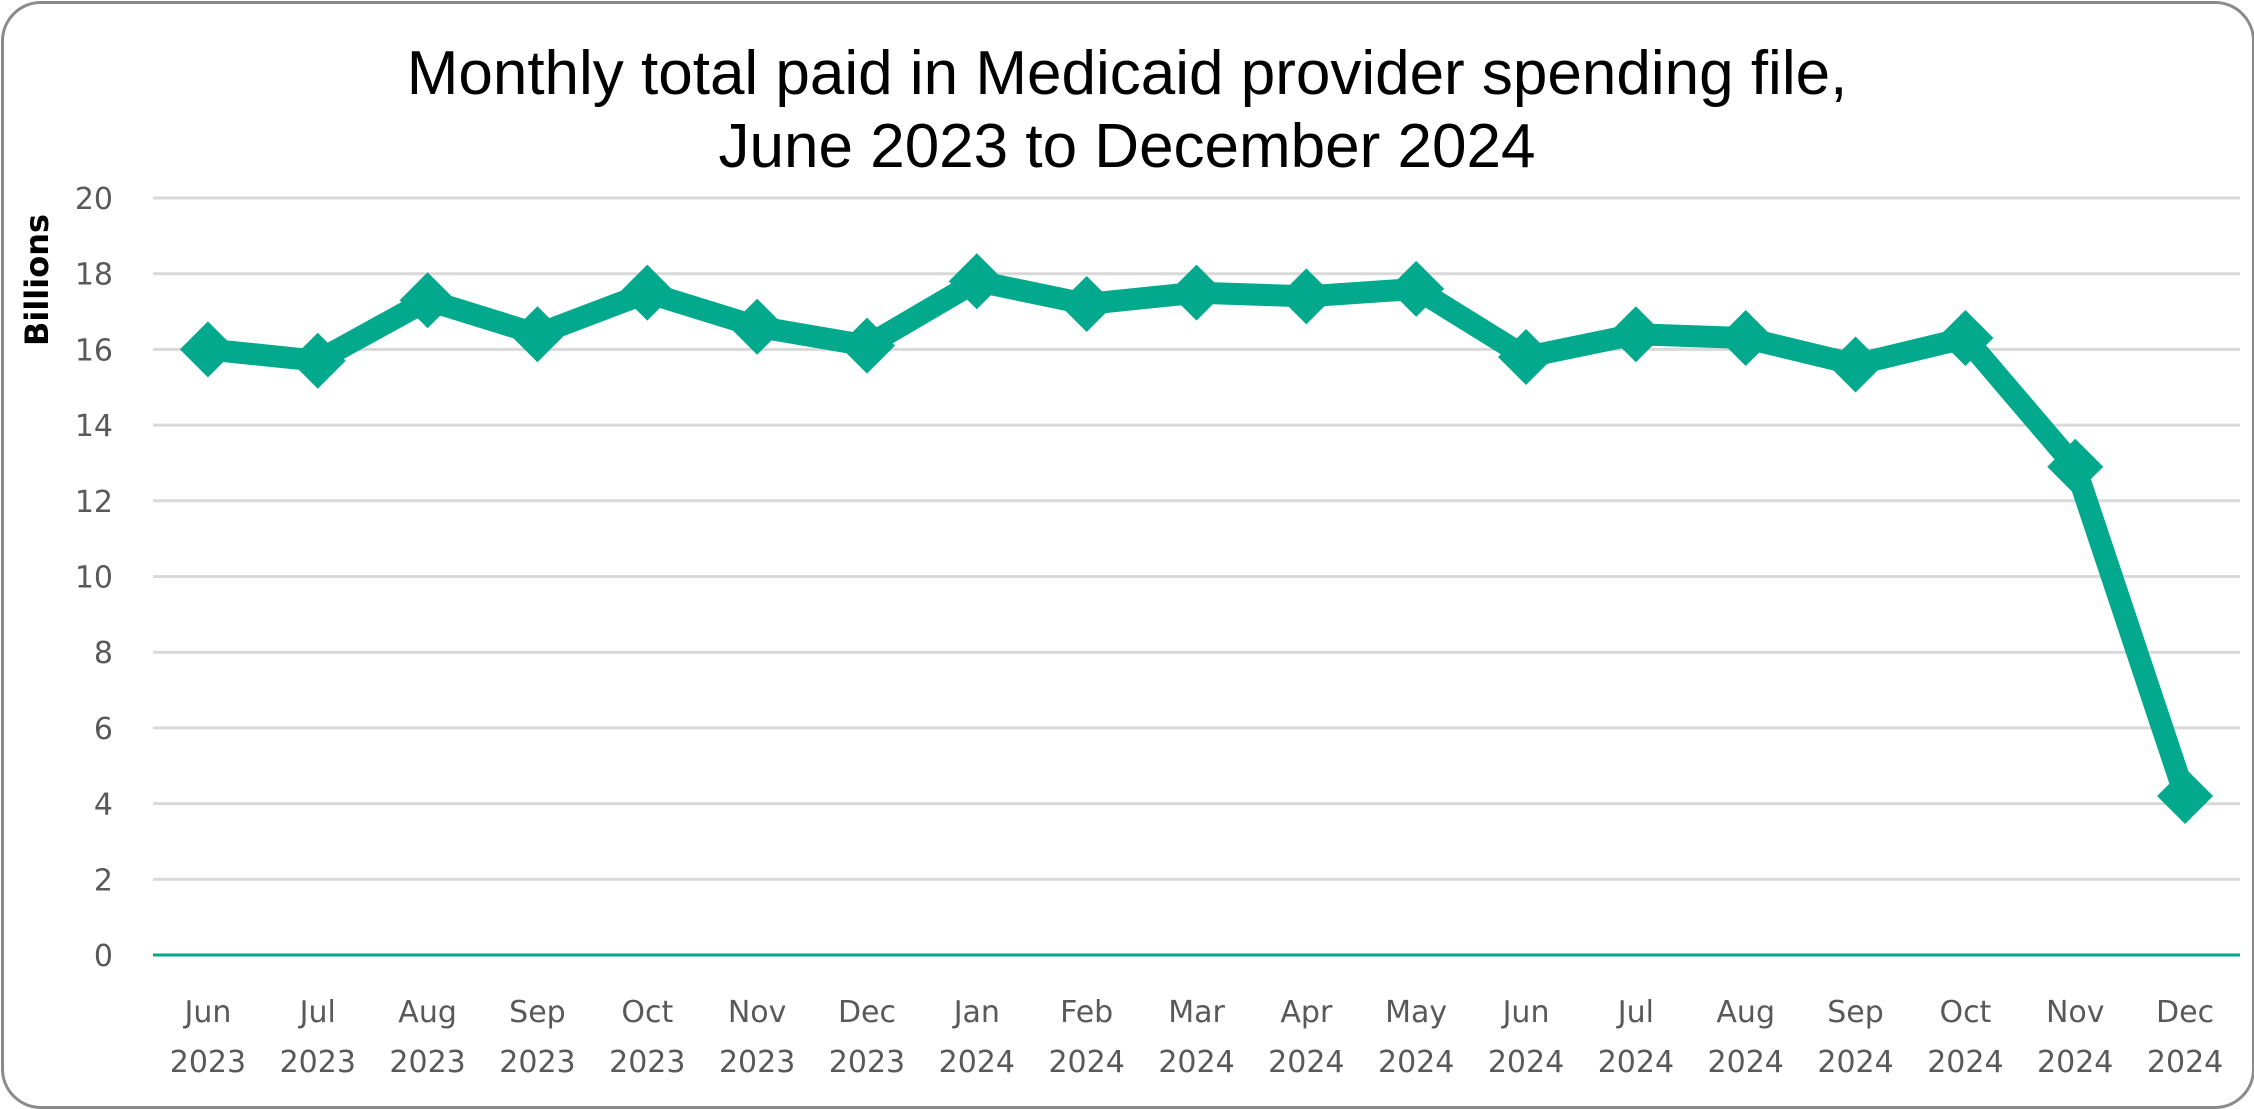 Image resolution: width=2254 pixels, height=1109 pixels. I want to click on x-tick-label: Jan 2024, so click(977, 1037).